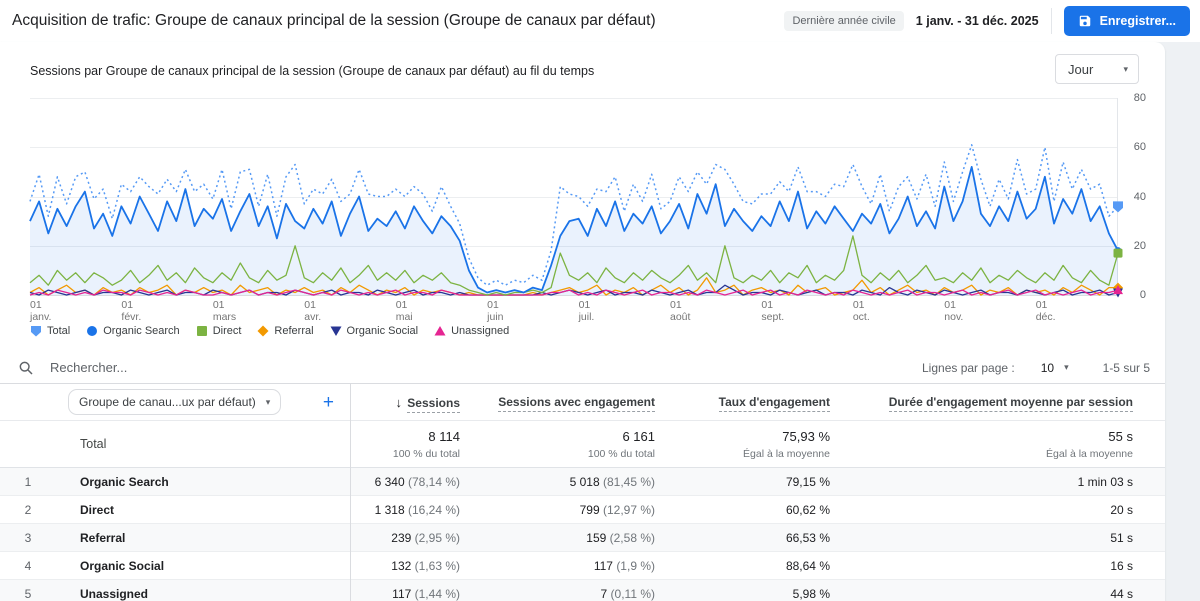 The width and height of the screenshot is (1200, 601). What do you see at coordinates (680, 311) in the screenshot?
I see `x-axis-tick: 01 août` at bounding box center [680, 311].